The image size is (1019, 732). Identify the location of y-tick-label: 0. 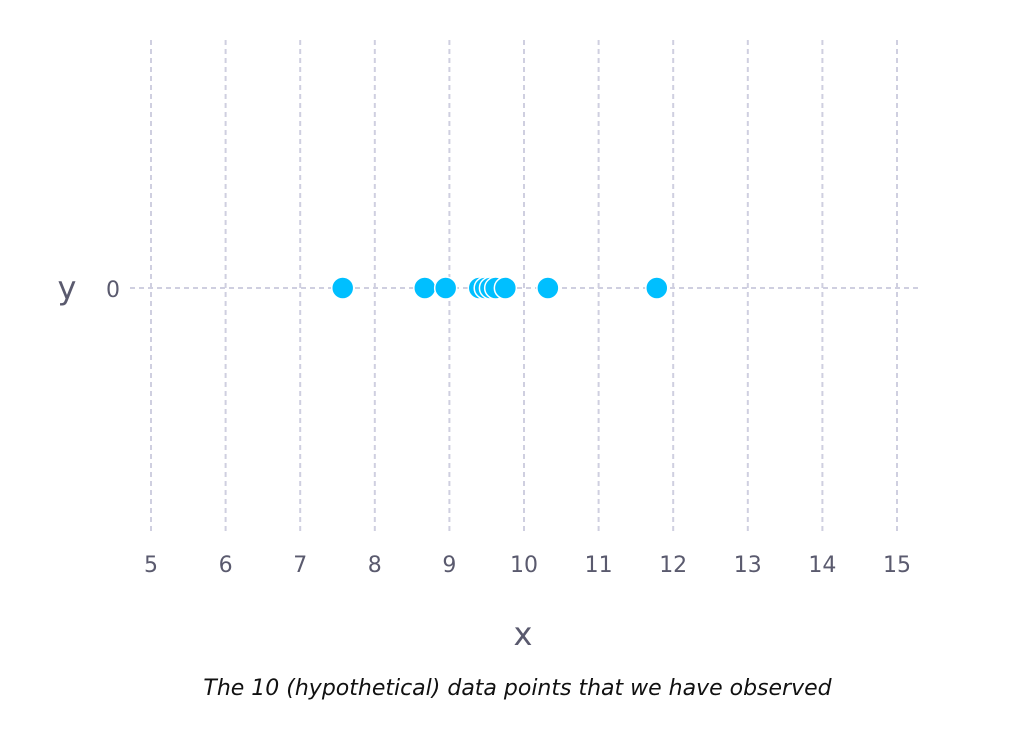
(113, 290).